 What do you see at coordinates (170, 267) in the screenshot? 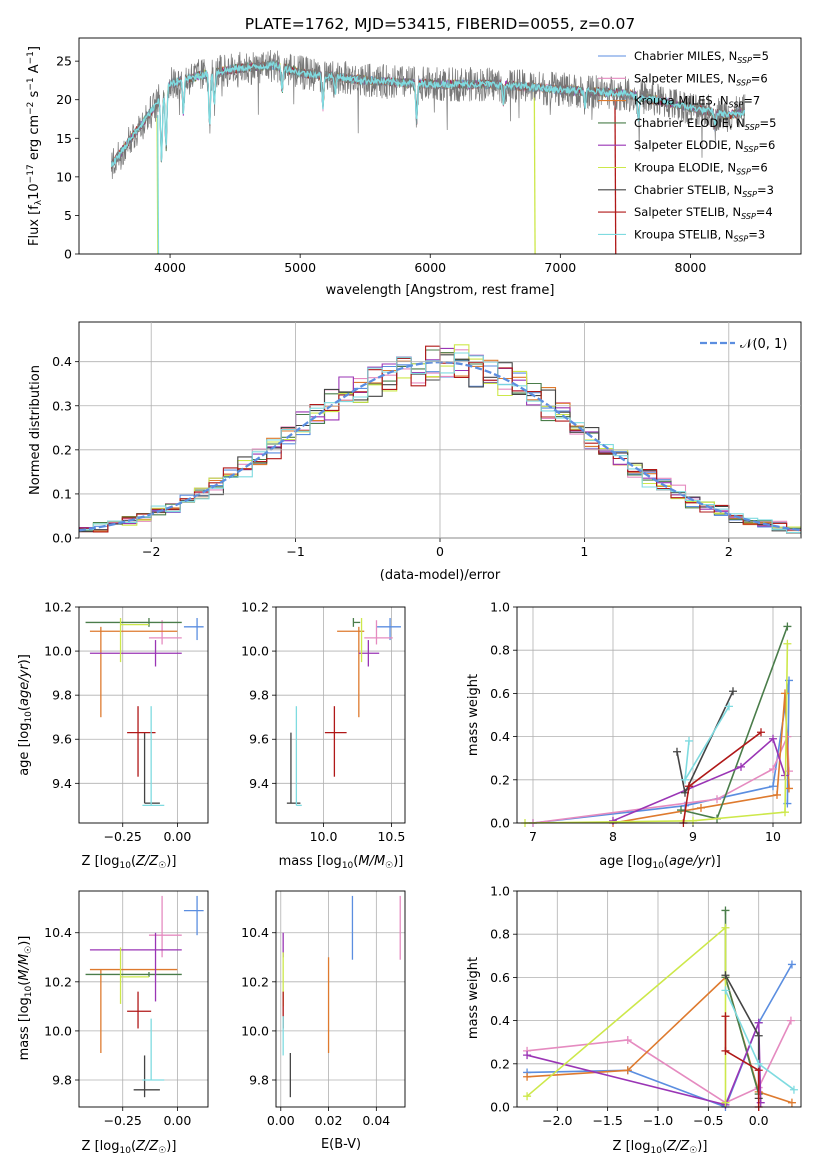
I see `spectrum-x-tick-label: 4000` at bounding box center [170, 267].